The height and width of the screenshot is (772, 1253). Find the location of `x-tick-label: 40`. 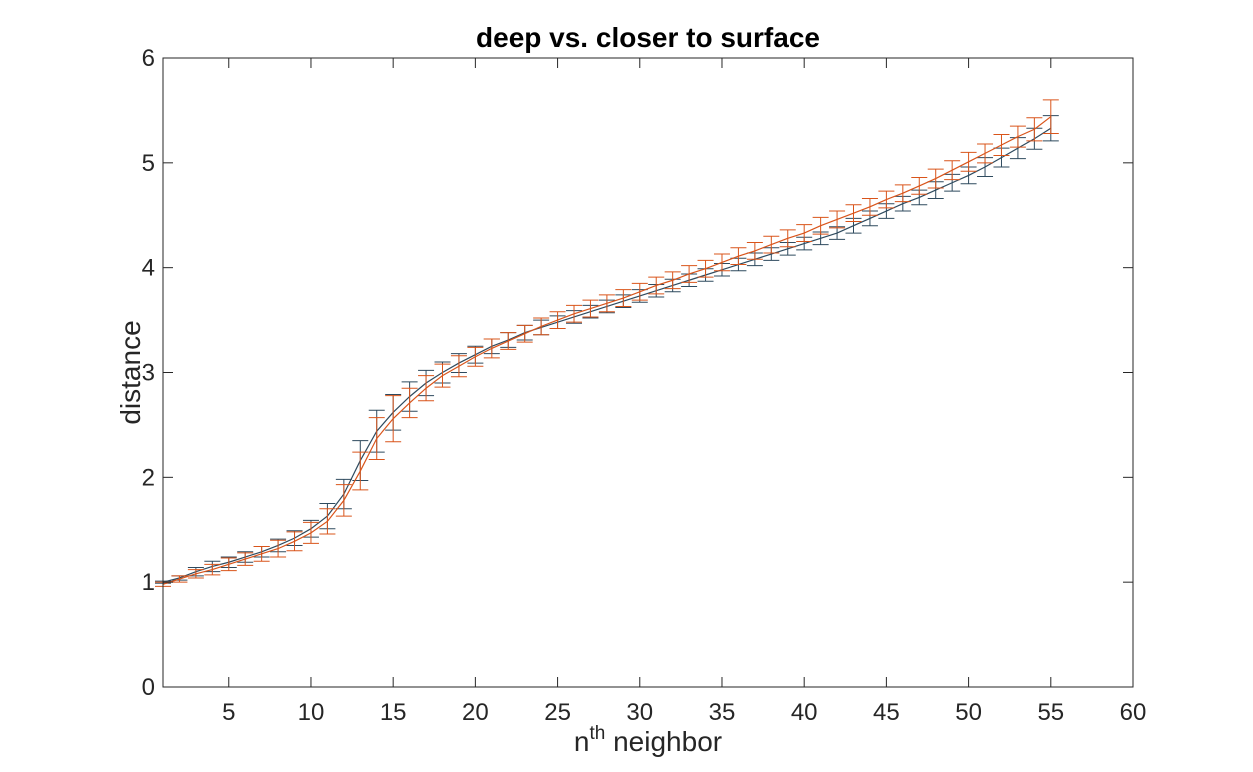

x-tick-label: 40 is located at coordinates (804, 712).